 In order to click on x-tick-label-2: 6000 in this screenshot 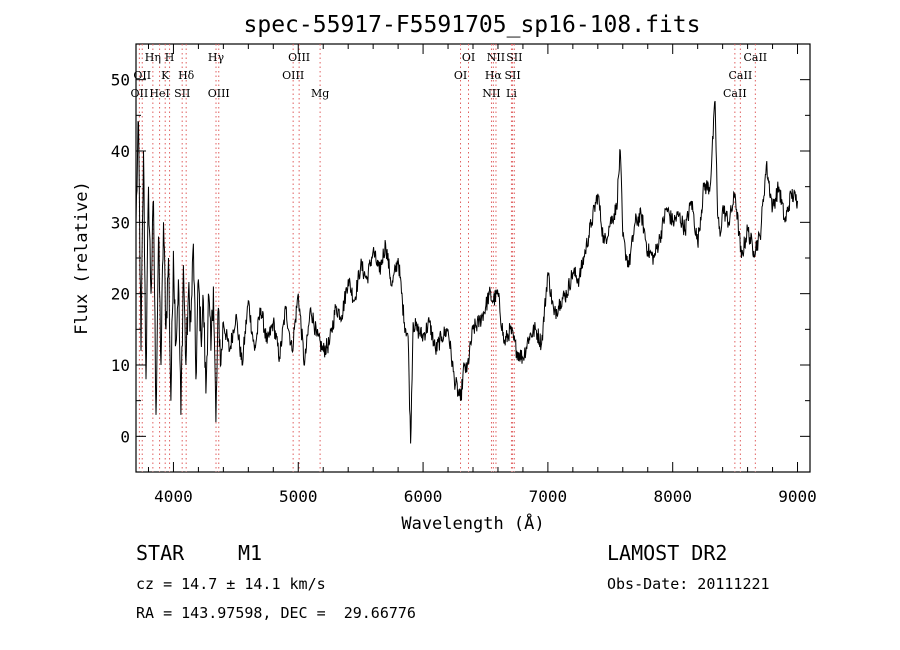, I will do `click(423, 496)`.